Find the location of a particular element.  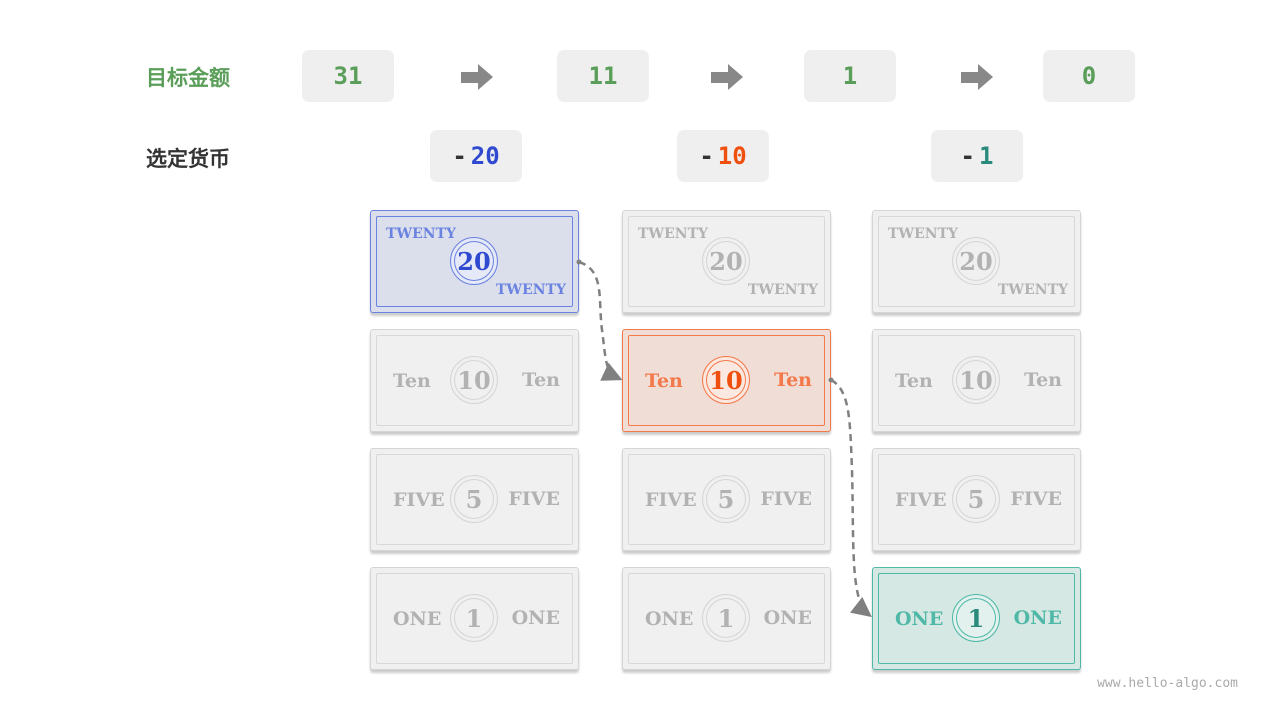

amount-box: 31 is located at coordinates (348, 76).